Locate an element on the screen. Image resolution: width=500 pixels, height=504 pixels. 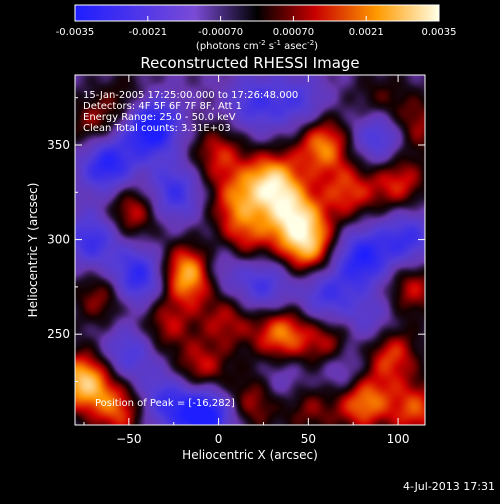
y-axis-label: Heliocentric Y (arcsec) is located at coordinates (33, 250).